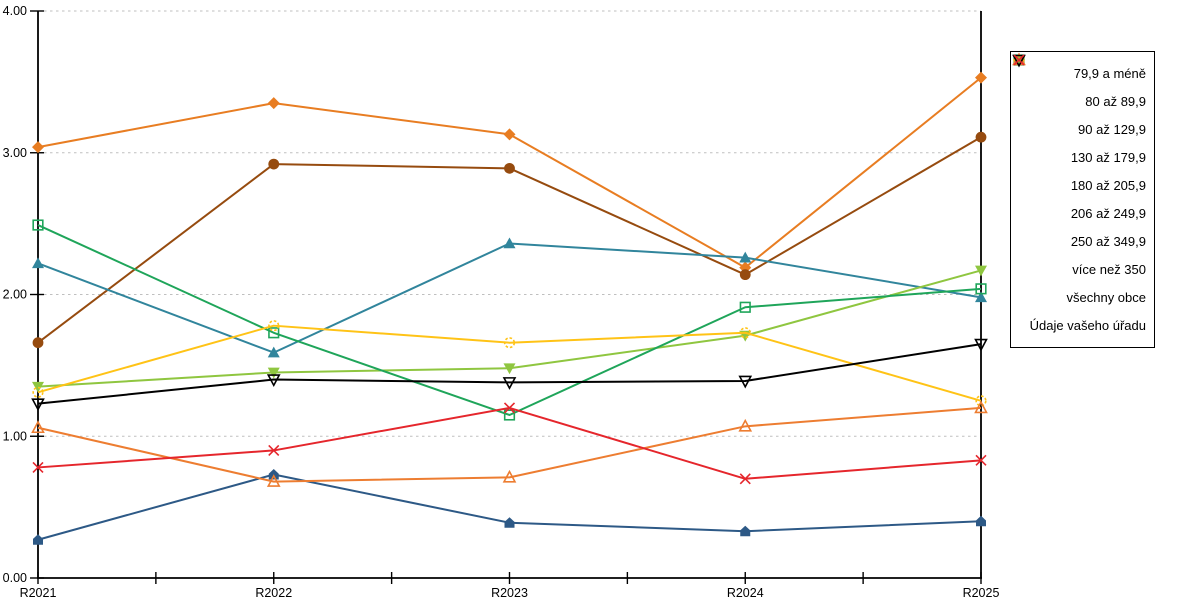 This screenshot has height=600, width=1200. What do you see at coordinates (38, 593) in the screenshot?
I see `x-tick-label: R2021` at bounding box center [38, 593].